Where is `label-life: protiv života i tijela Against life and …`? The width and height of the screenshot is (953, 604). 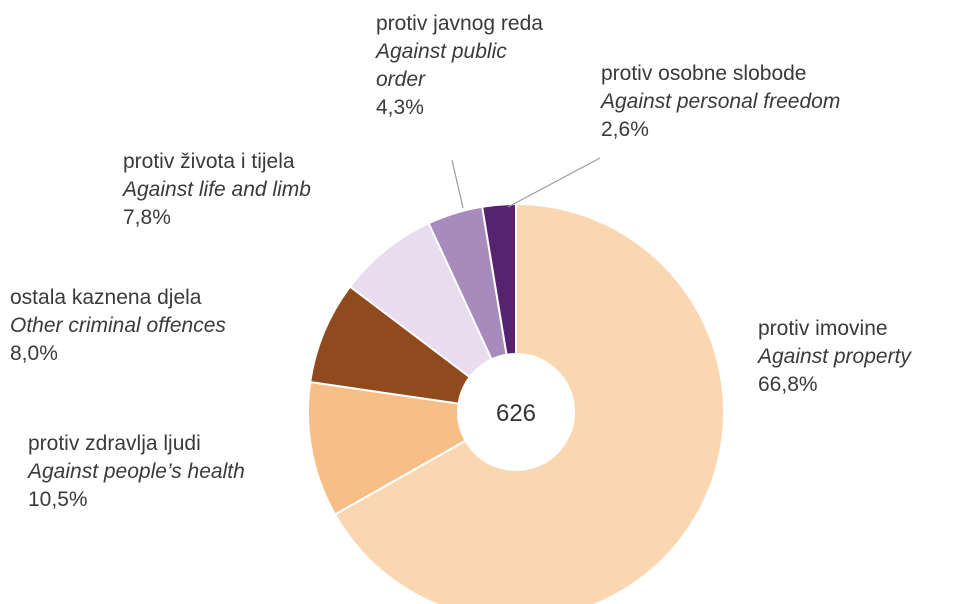 label-life: protiv života i tijela Against life and … is located at coordinates (217, 190).